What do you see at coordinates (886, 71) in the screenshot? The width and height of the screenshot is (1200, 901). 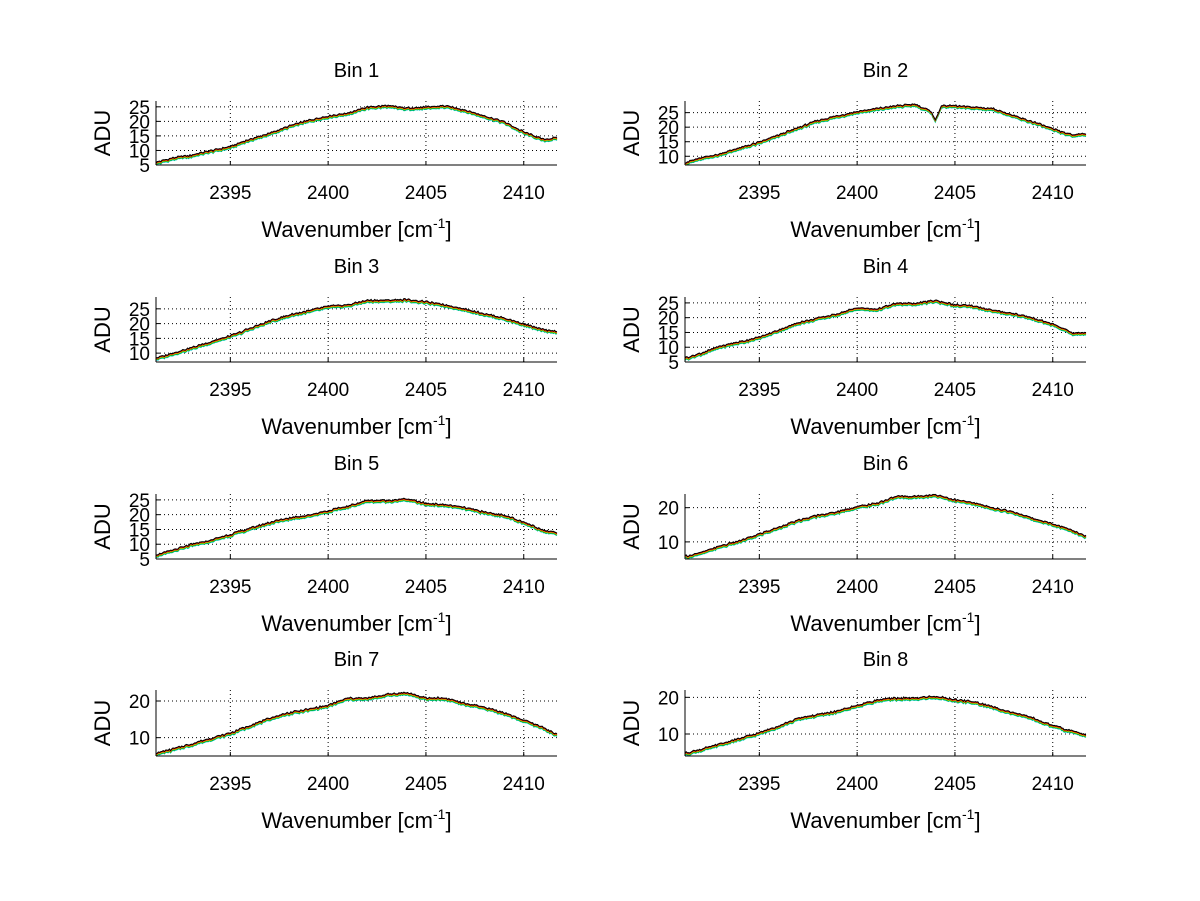 I see `subplot-title: Bin 2` at bounding box center [886, 71].